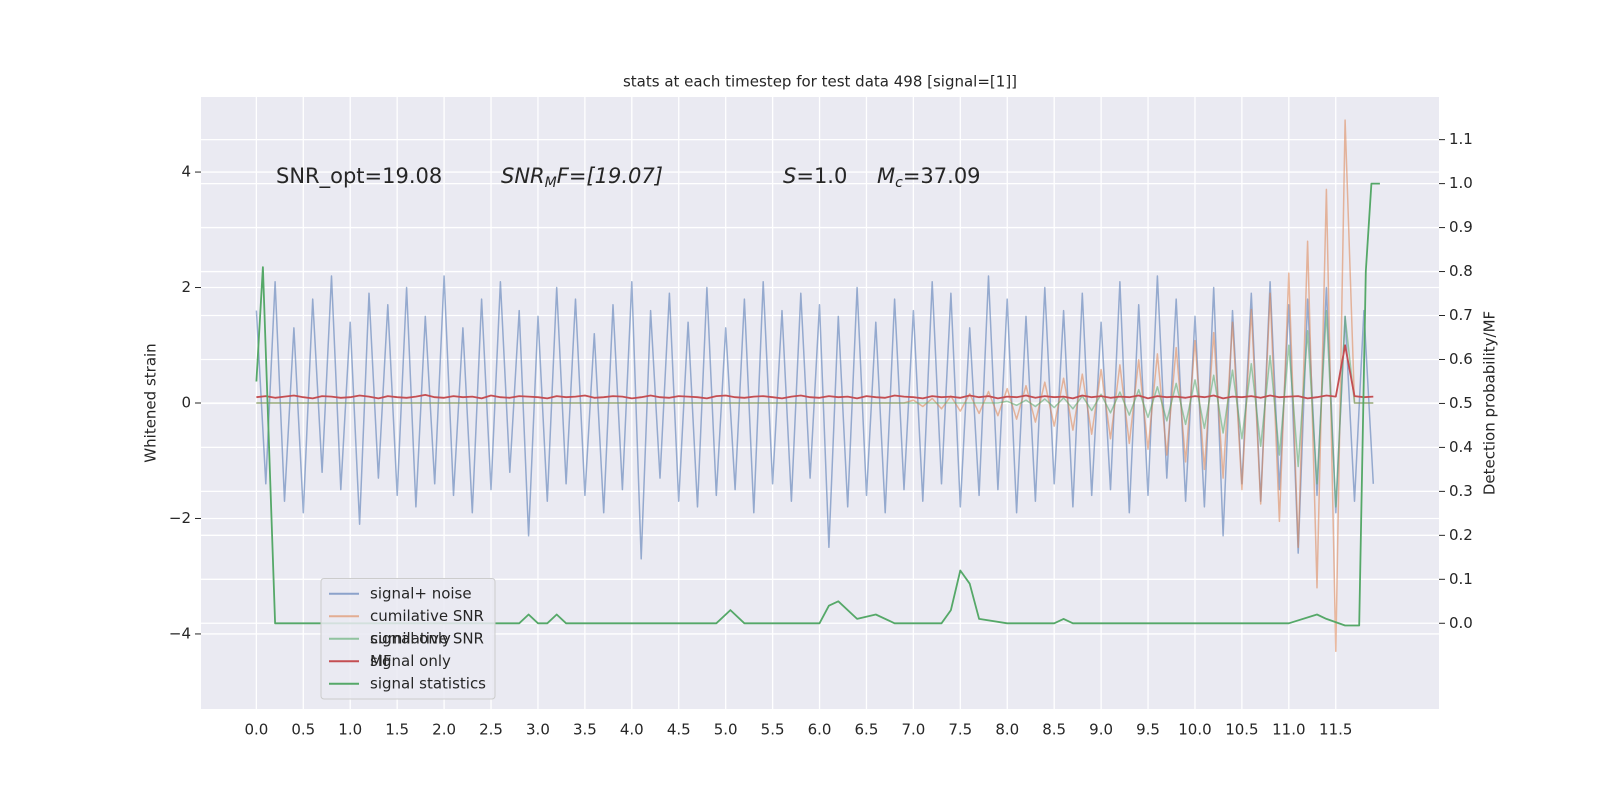 This screenshot has width=1600, height=800. Describe the element at coordinates (1461, 271) in the screenshot. I see `y2-tick-label: 0.8` at that location.